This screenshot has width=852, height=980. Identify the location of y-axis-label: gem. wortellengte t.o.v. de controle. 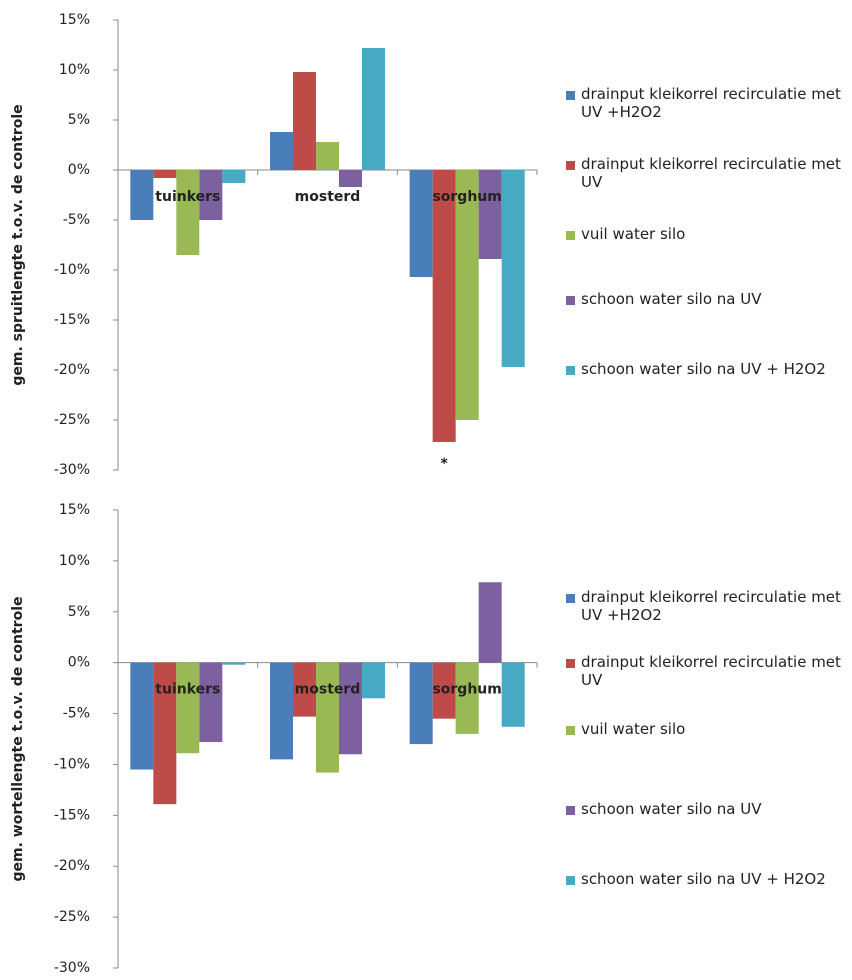
(18, 739).